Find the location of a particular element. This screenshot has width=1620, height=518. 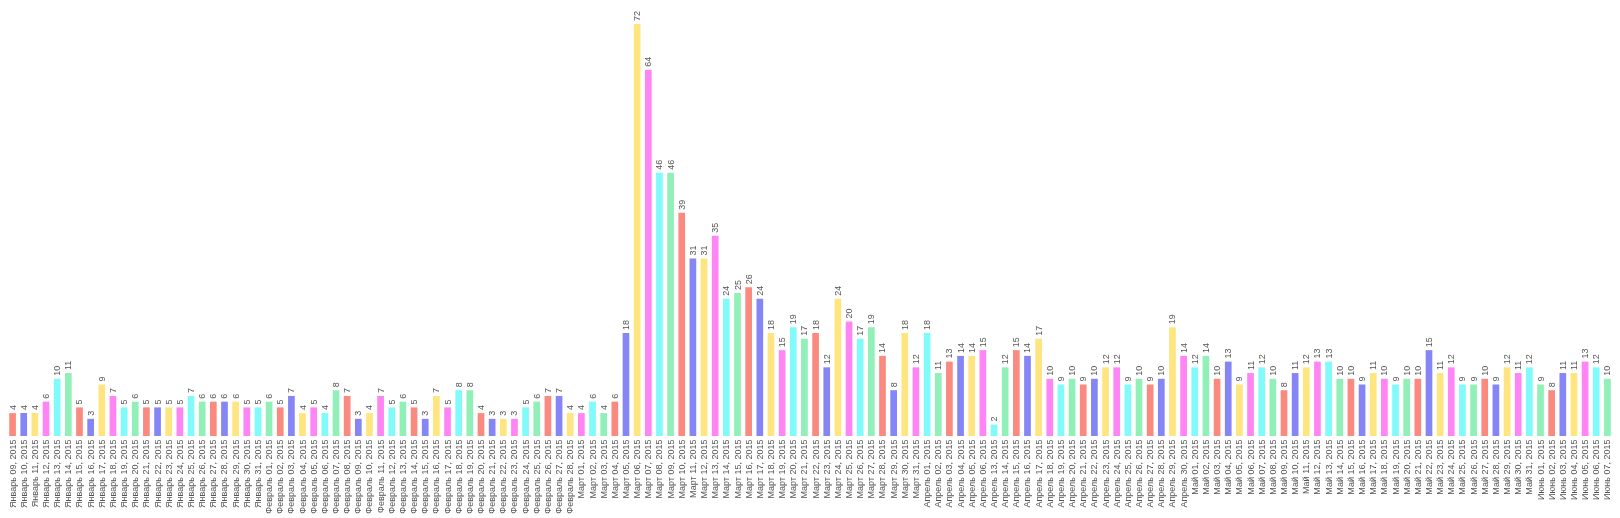

x-tick-label: Март 02, 2015 is located at coordinates (592, 469).